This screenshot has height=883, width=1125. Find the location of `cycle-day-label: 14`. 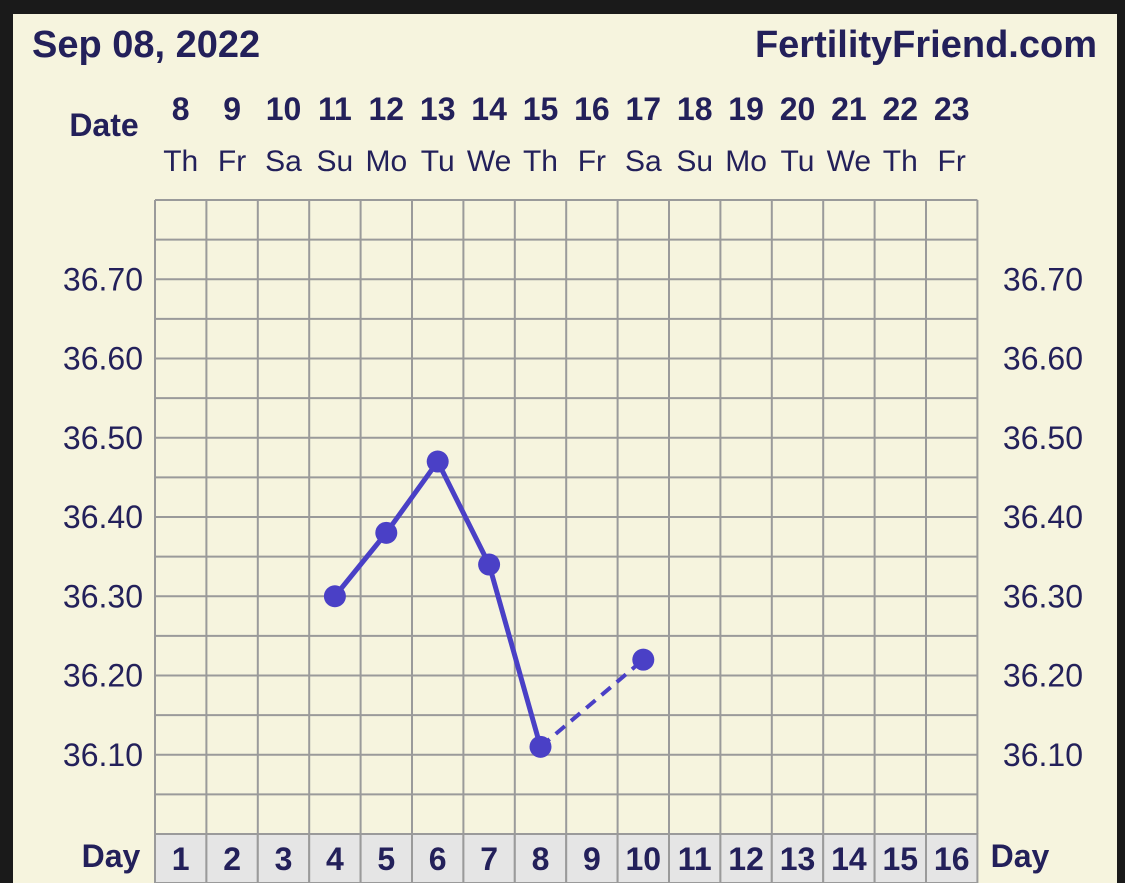

cycle-day-label: 14 is located at coordinates (849, 859).